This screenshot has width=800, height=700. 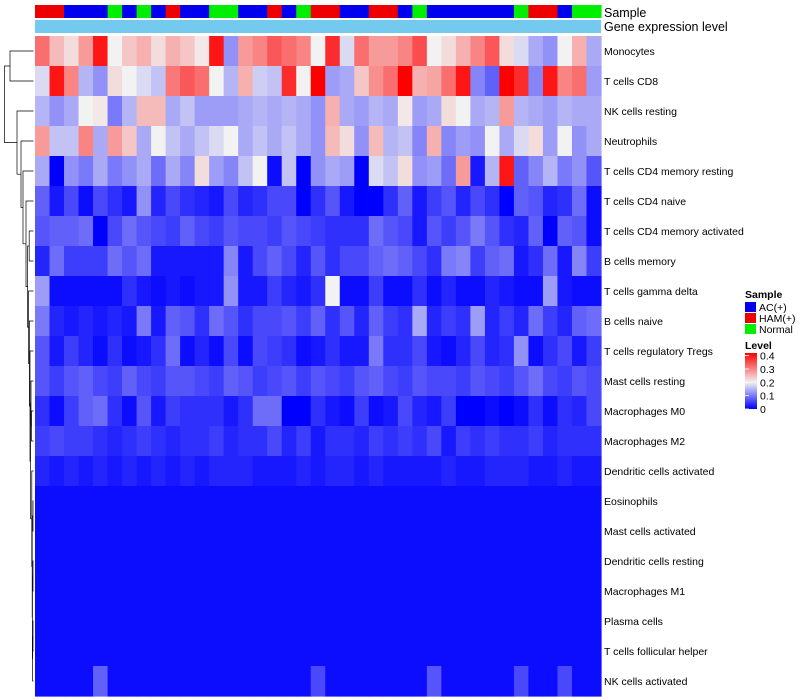 I want to click on row-label: Mast cells resting, so click(x=644, y=382).